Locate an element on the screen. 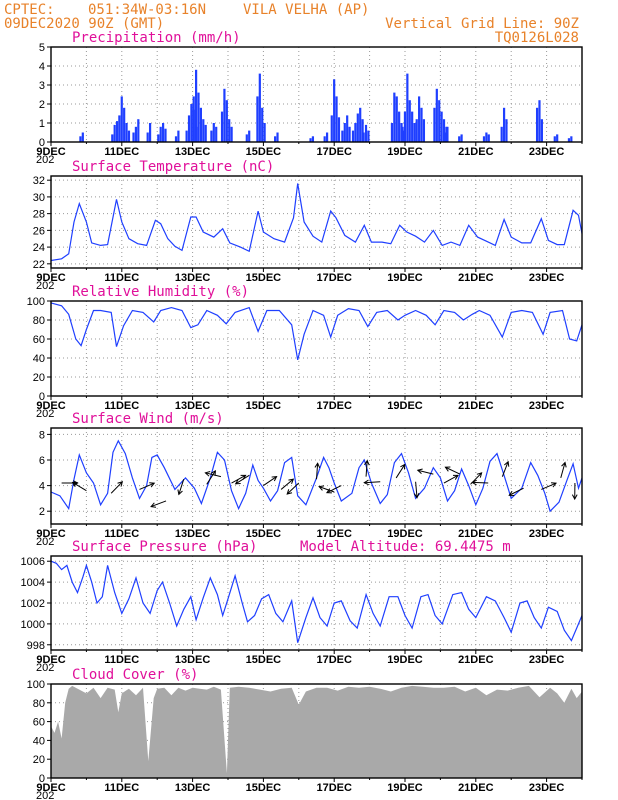  precip-xtick-label: 21DEC is located at coordinates (476, 152).